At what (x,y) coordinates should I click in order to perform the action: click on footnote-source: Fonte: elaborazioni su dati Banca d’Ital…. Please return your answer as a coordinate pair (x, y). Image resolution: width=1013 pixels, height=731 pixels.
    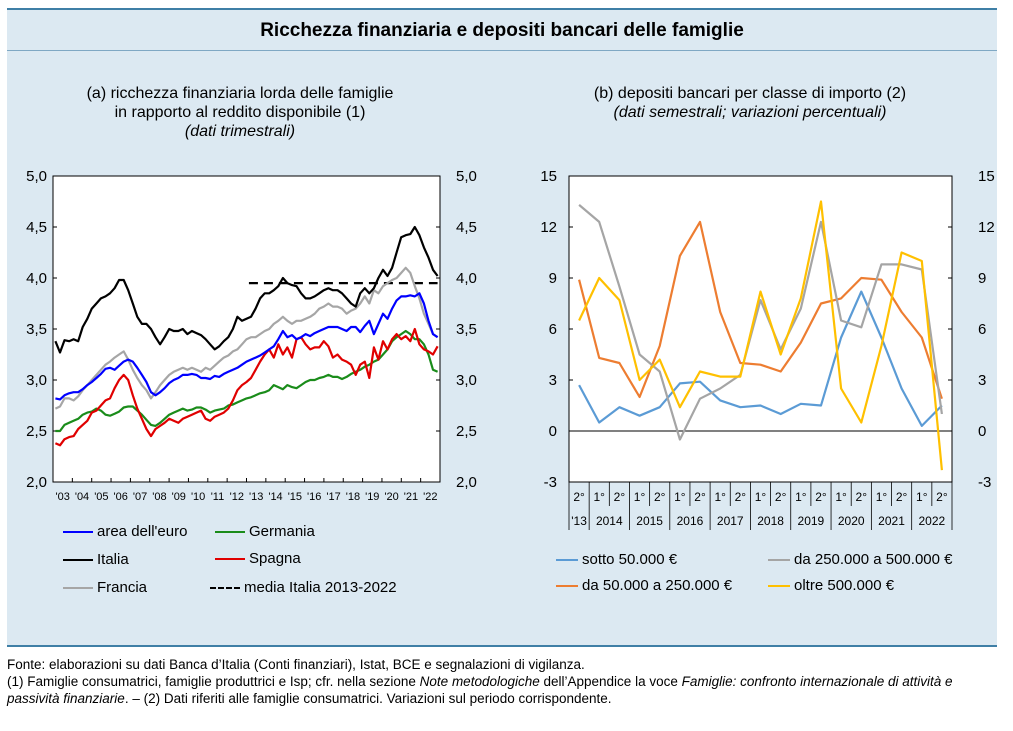
    Looking at the image, I should click on (296, 664).